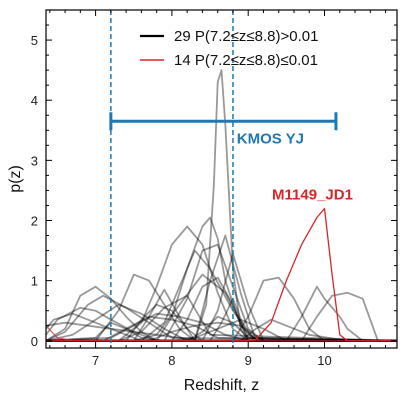  I want to click on legend-label-1: 14 P(7.2≤z≤8.8)≤0.01, so click(246, 60).